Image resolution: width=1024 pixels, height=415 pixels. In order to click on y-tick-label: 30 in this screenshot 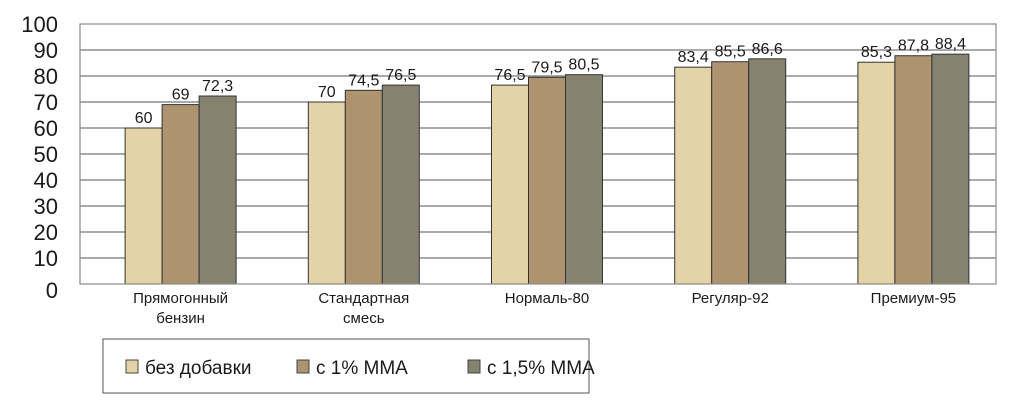, I will do `click(46, 206)`.